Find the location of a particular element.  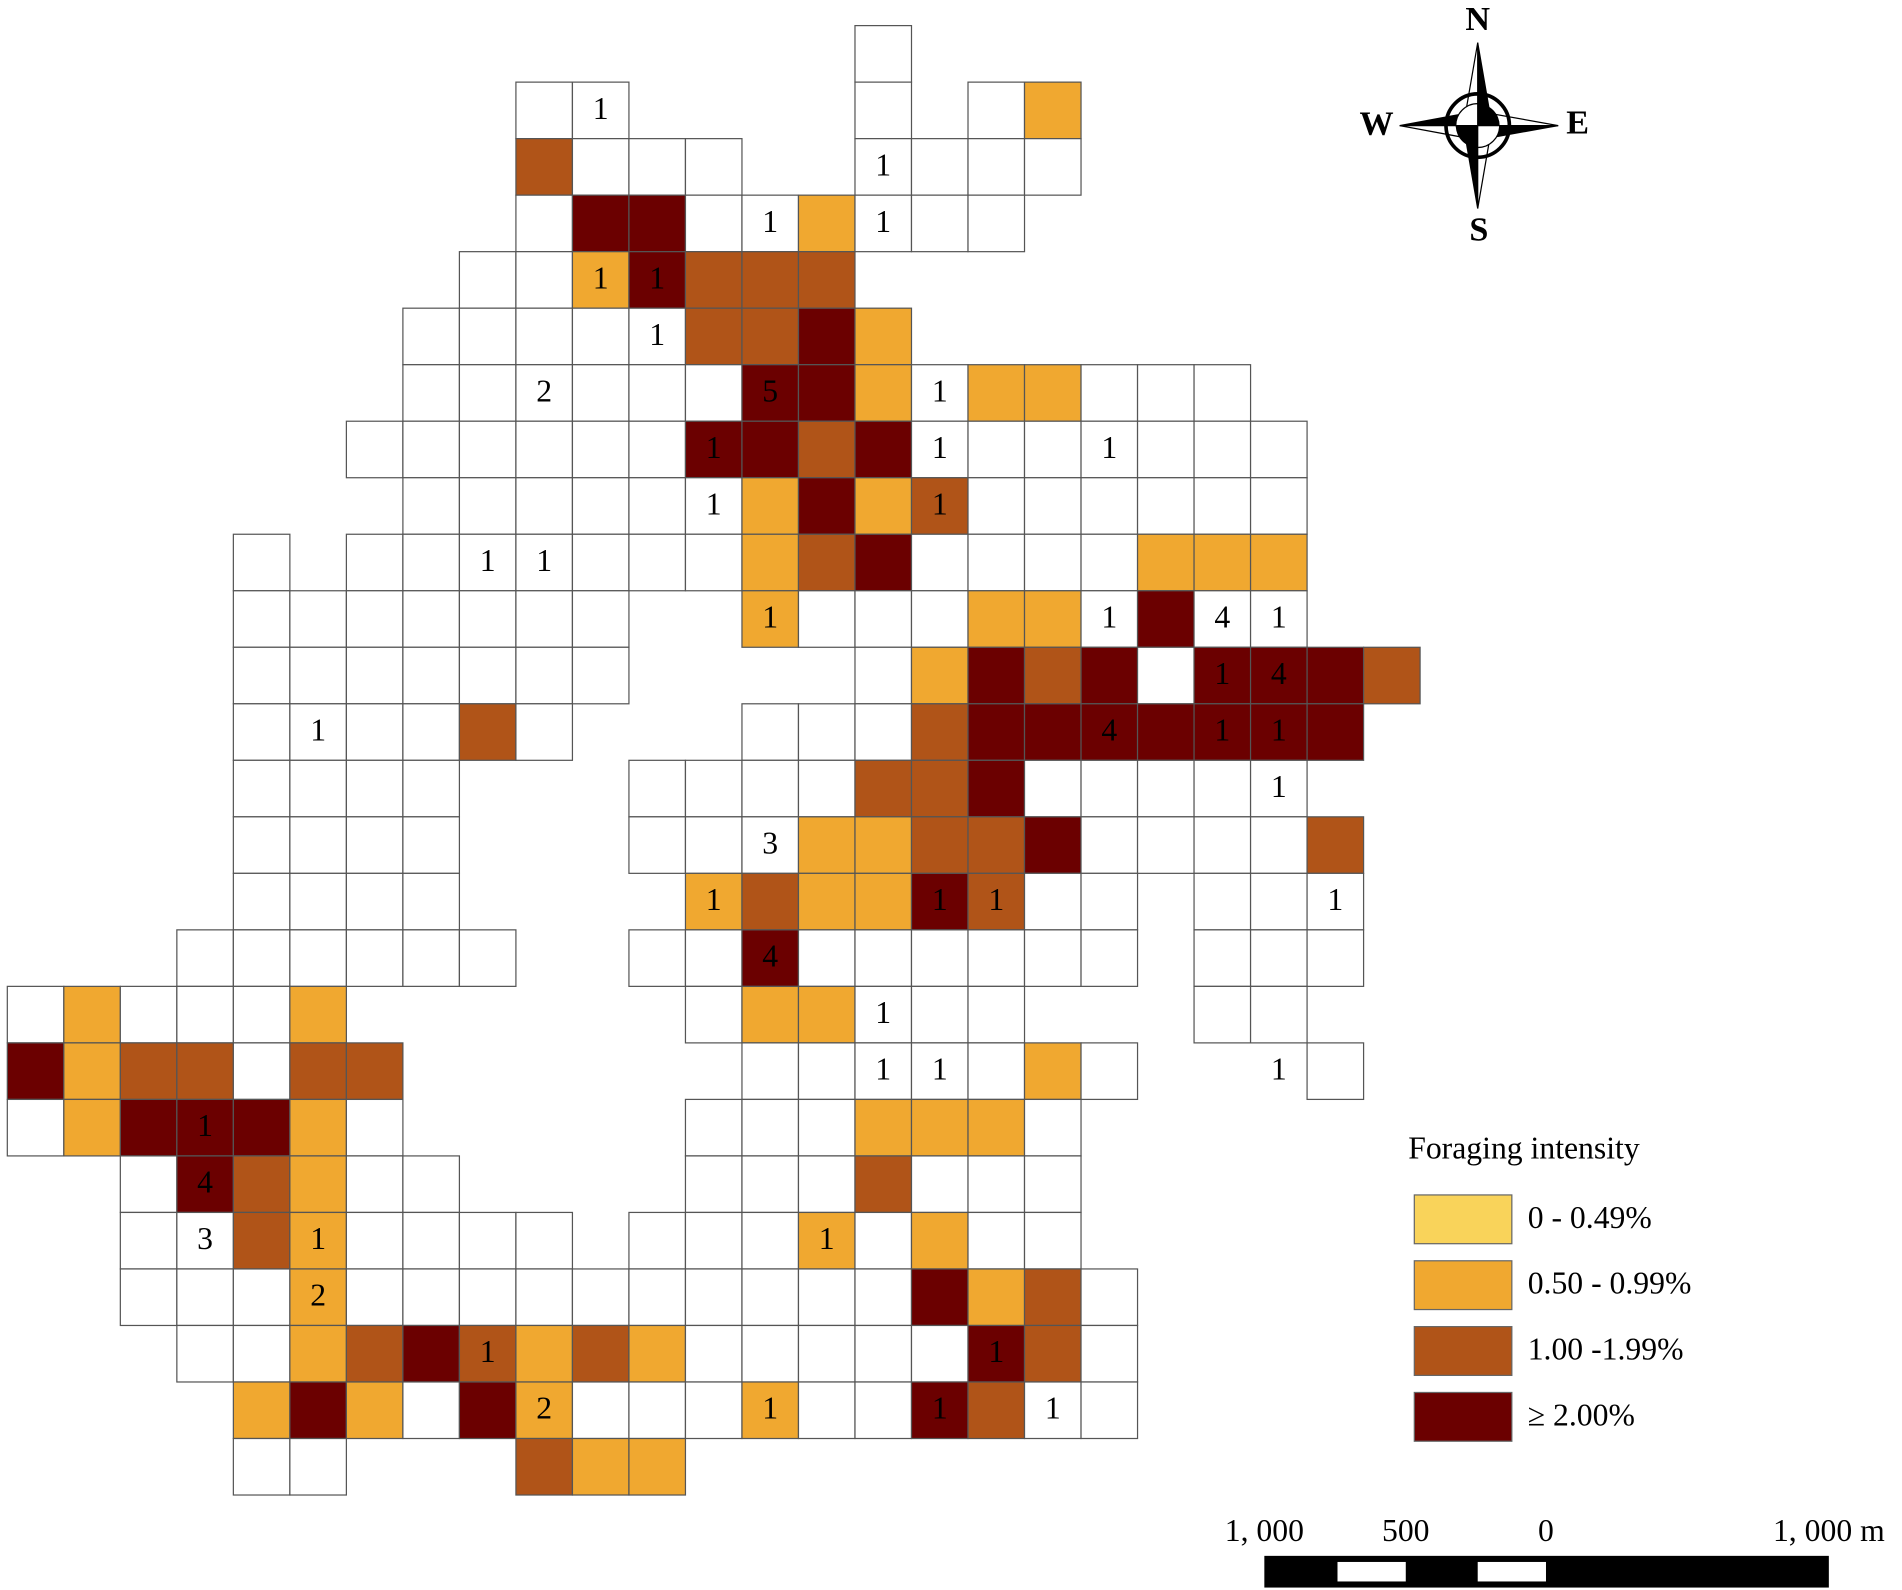

scale-bar-segment is located at coordinates (1511, 1571).